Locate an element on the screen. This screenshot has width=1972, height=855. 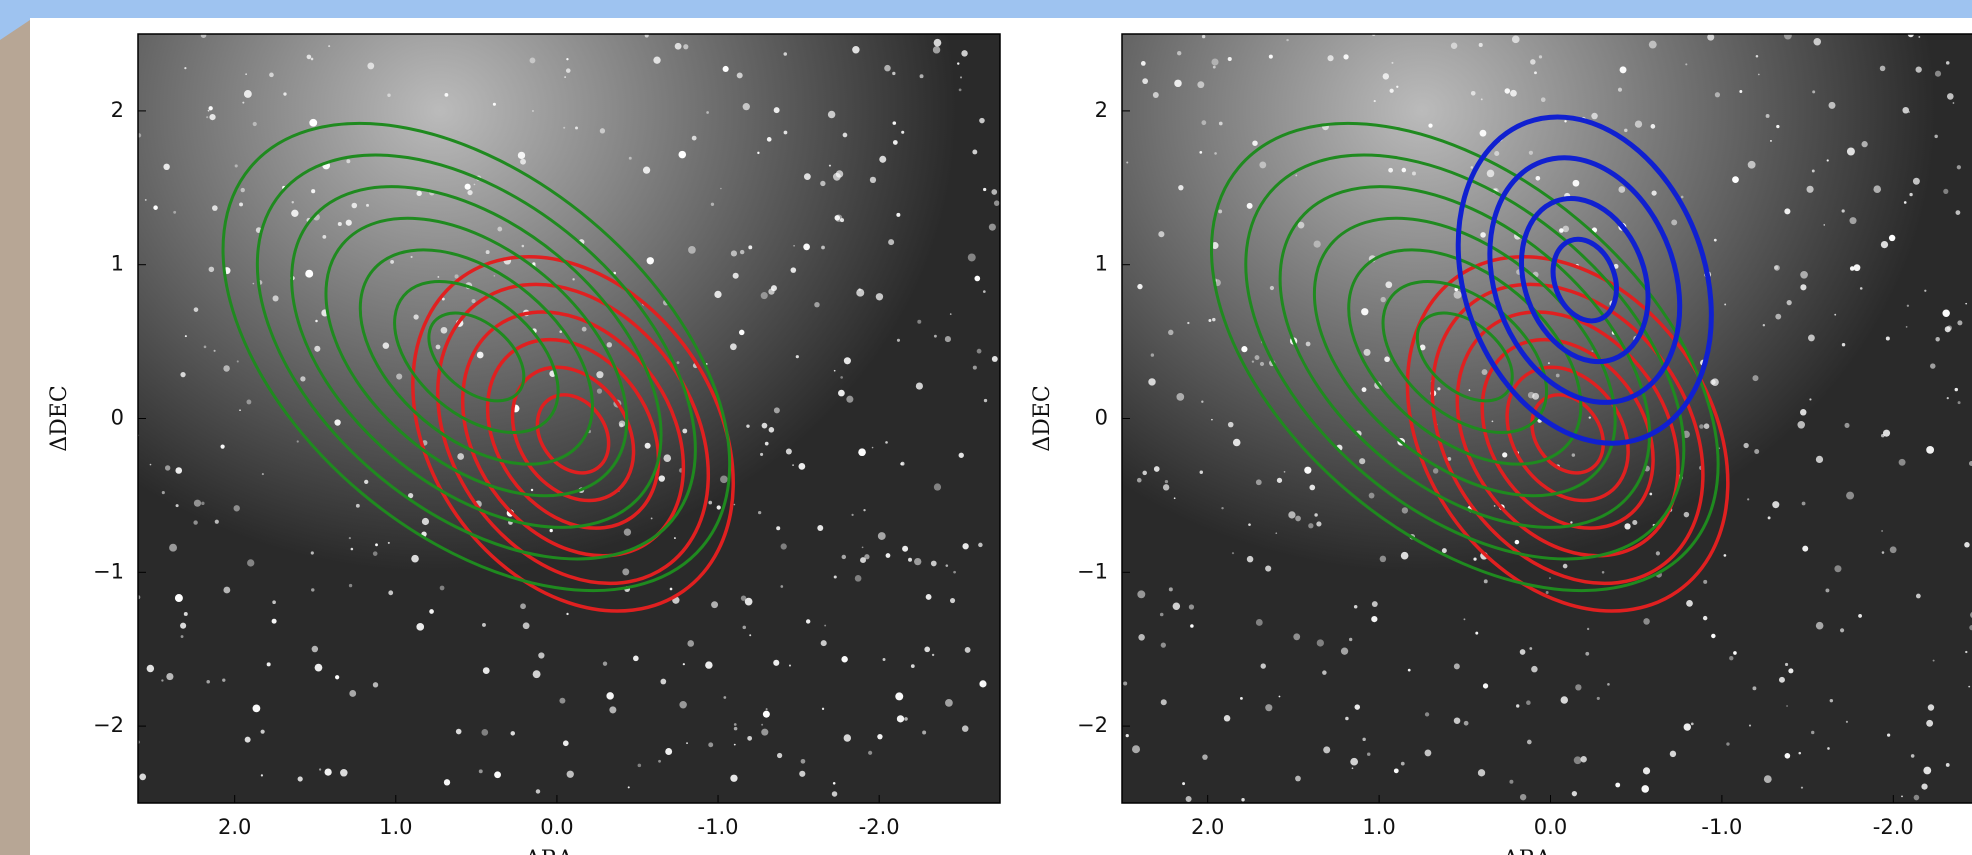
red-contour is located at coordinates (1567, 434).